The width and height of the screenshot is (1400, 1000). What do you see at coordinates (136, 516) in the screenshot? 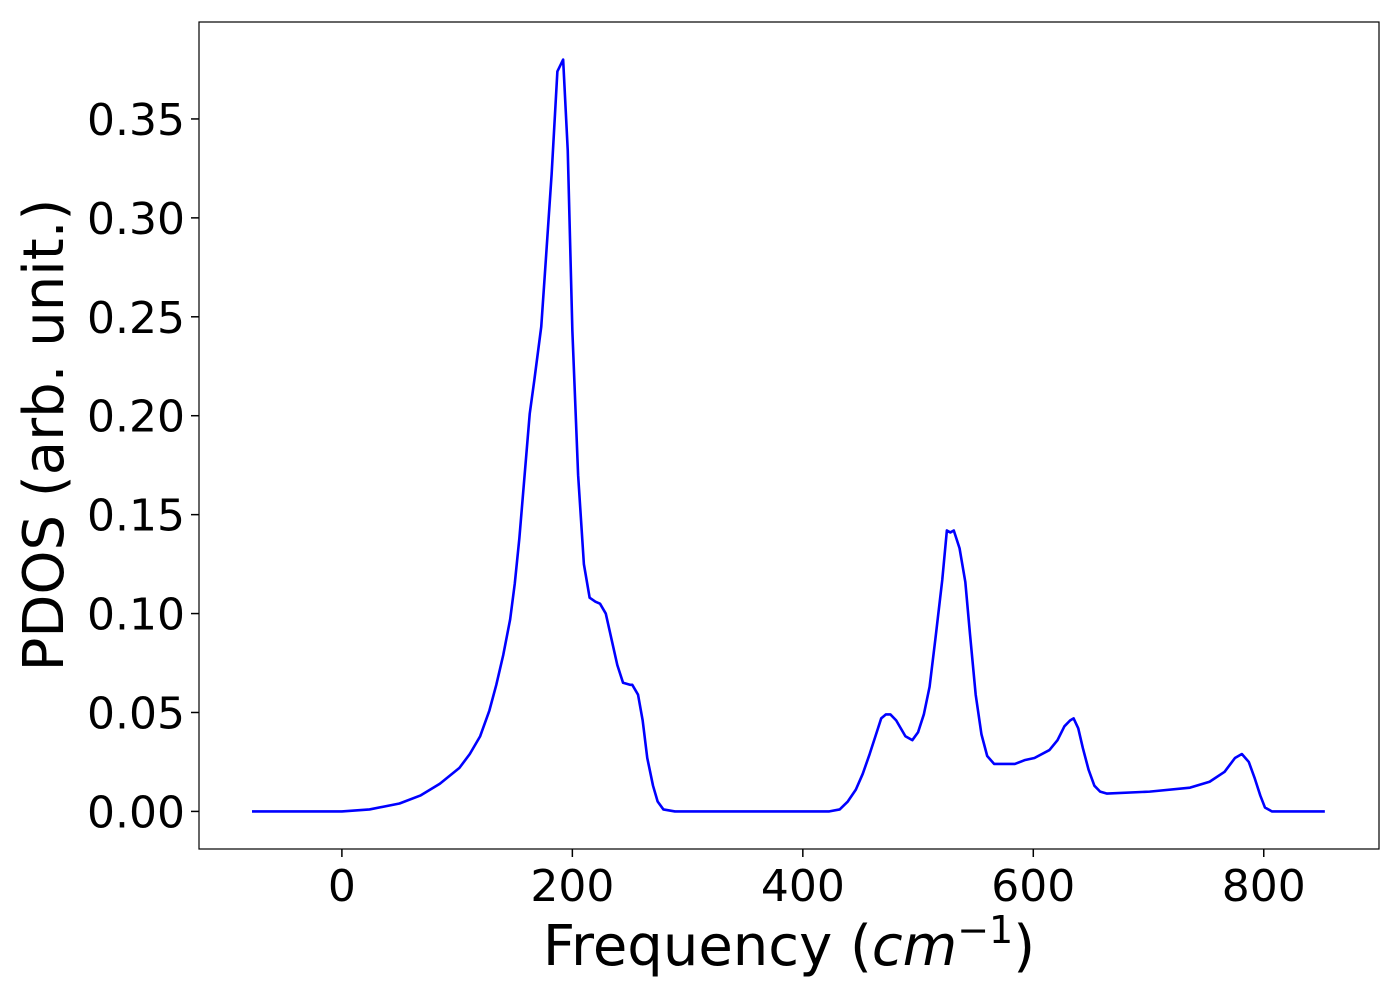
I see `y-tick-label: 0.15` at bounding box center [136, 516].